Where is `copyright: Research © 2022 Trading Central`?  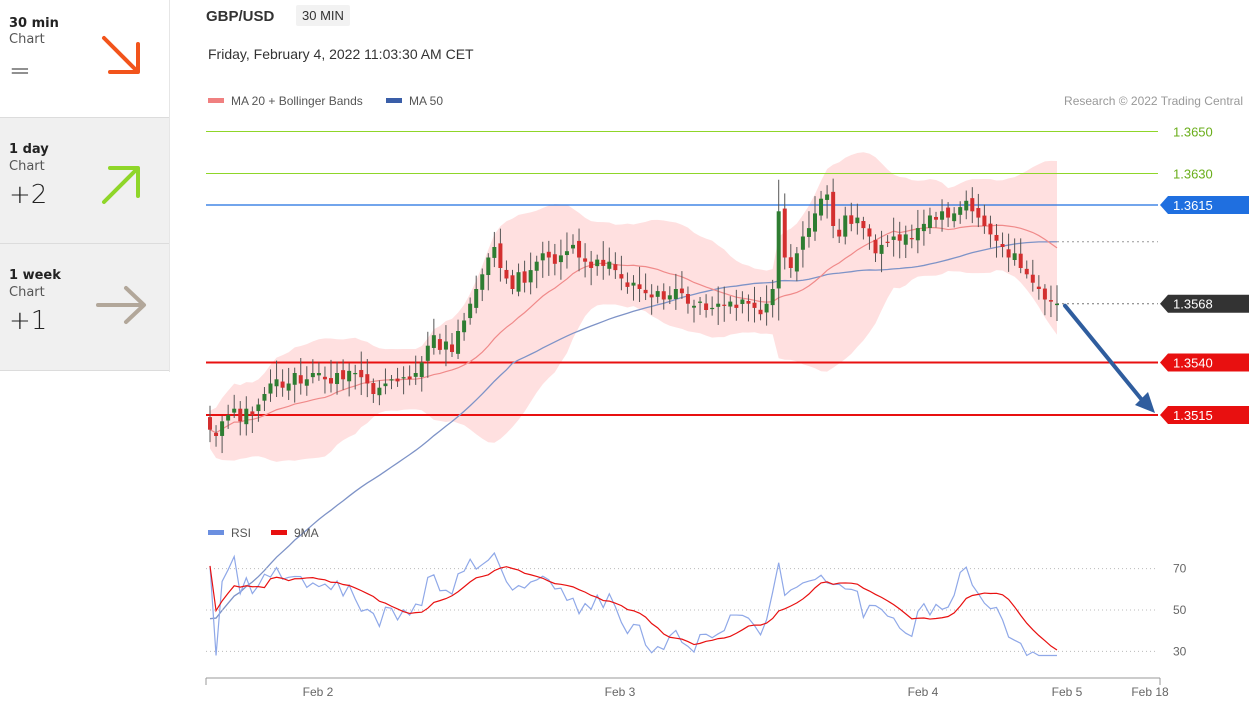 copyright: Research © 2022 Trading Central is located at coordinates (1153, 101).